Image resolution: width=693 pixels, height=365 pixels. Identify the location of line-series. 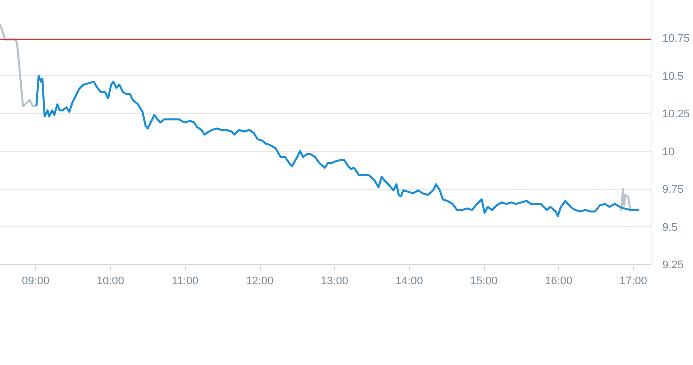
(19, 66).